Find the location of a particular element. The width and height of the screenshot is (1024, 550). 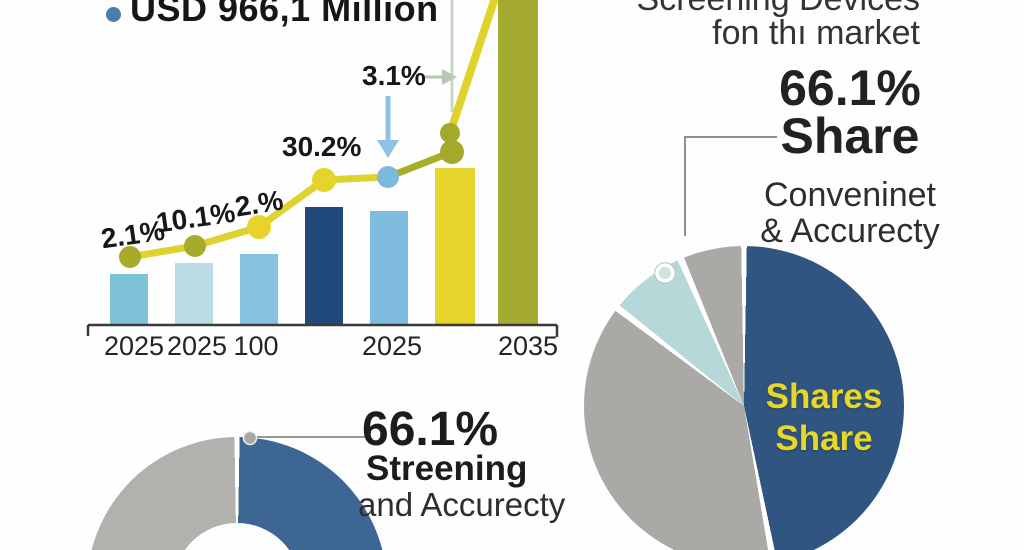

line-label-3-1: 3.1% is located at coordinates (394, 75).